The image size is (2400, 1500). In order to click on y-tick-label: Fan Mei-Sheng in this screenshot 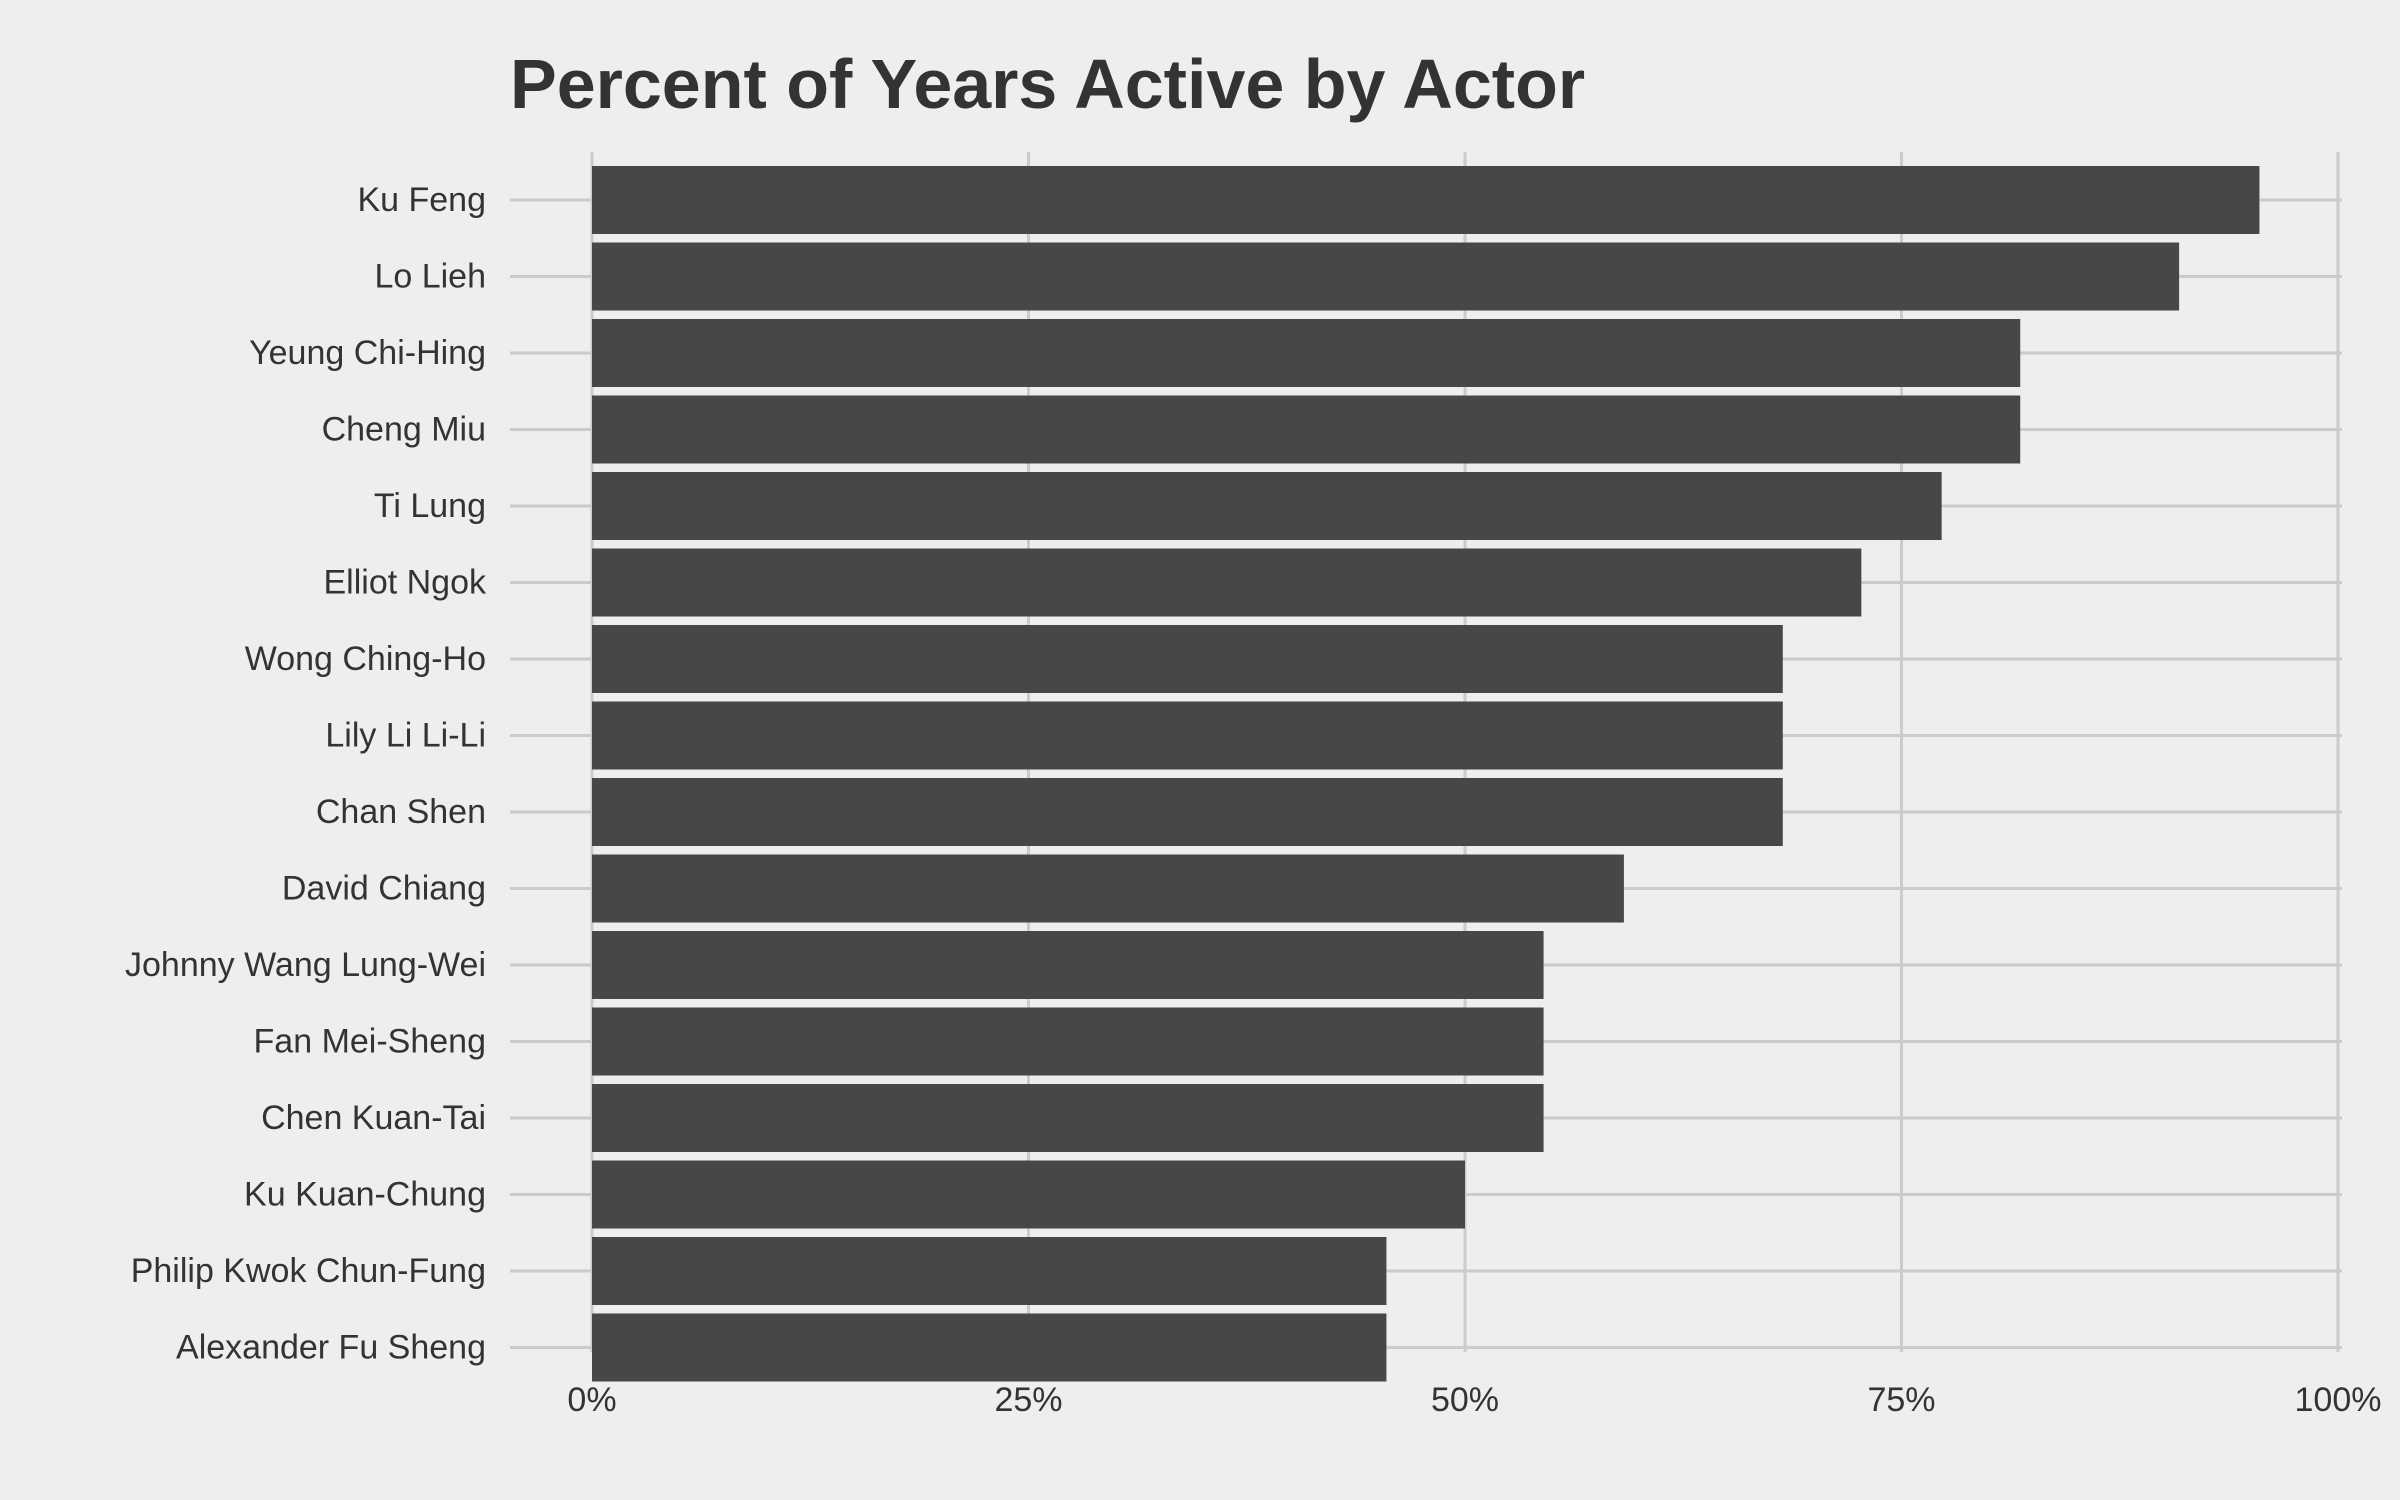, I will do `click(370, 1042)`.